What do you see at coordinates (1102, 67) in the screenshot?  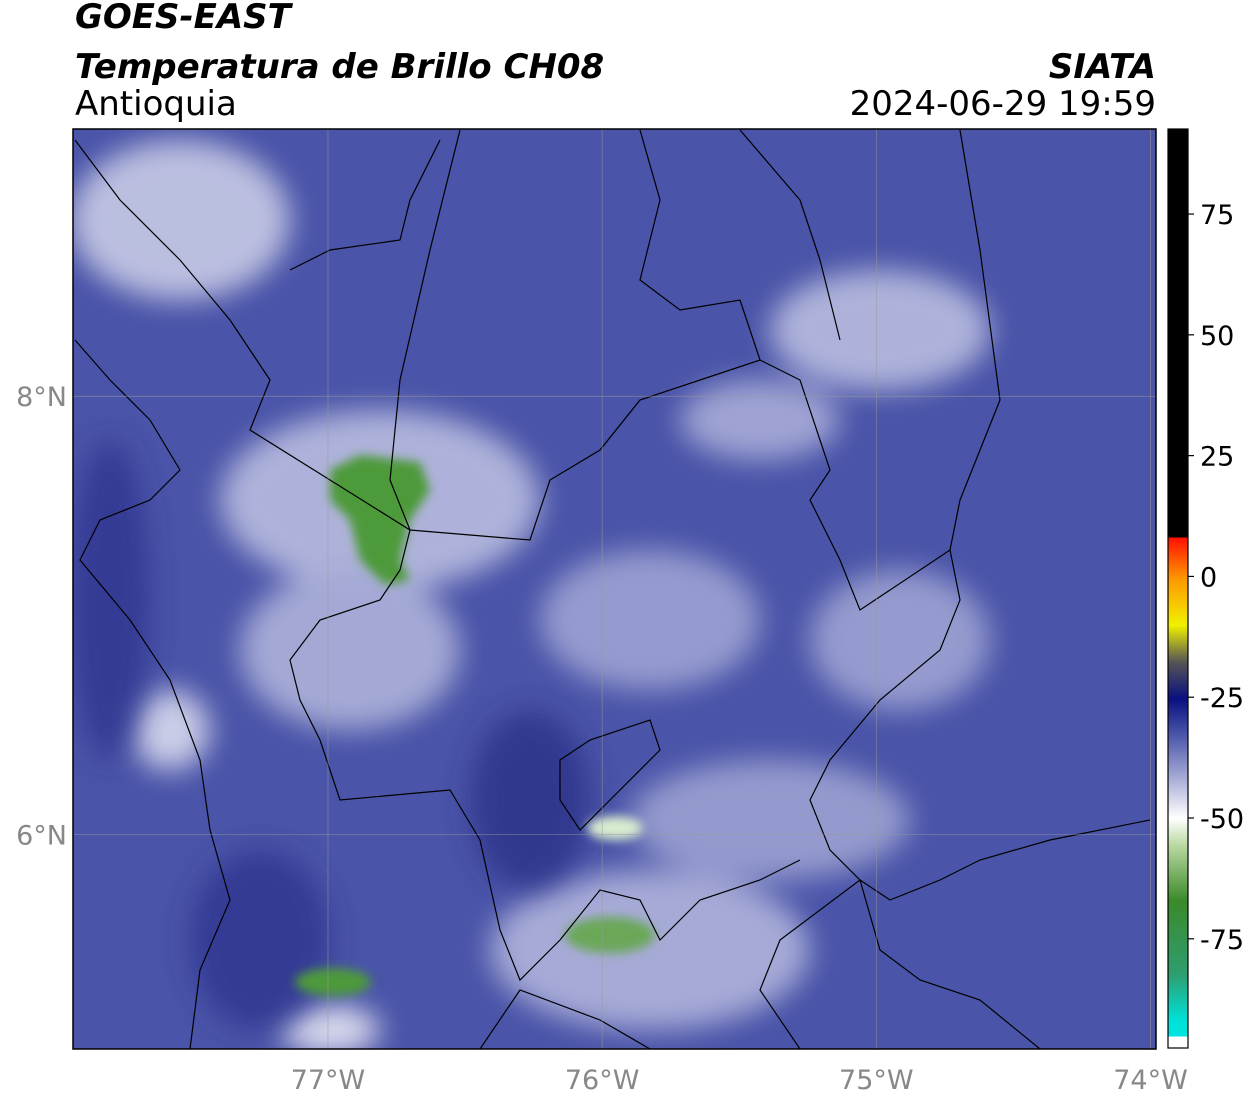 I see `agency: SIATA` at bounding box center [1102, 67].